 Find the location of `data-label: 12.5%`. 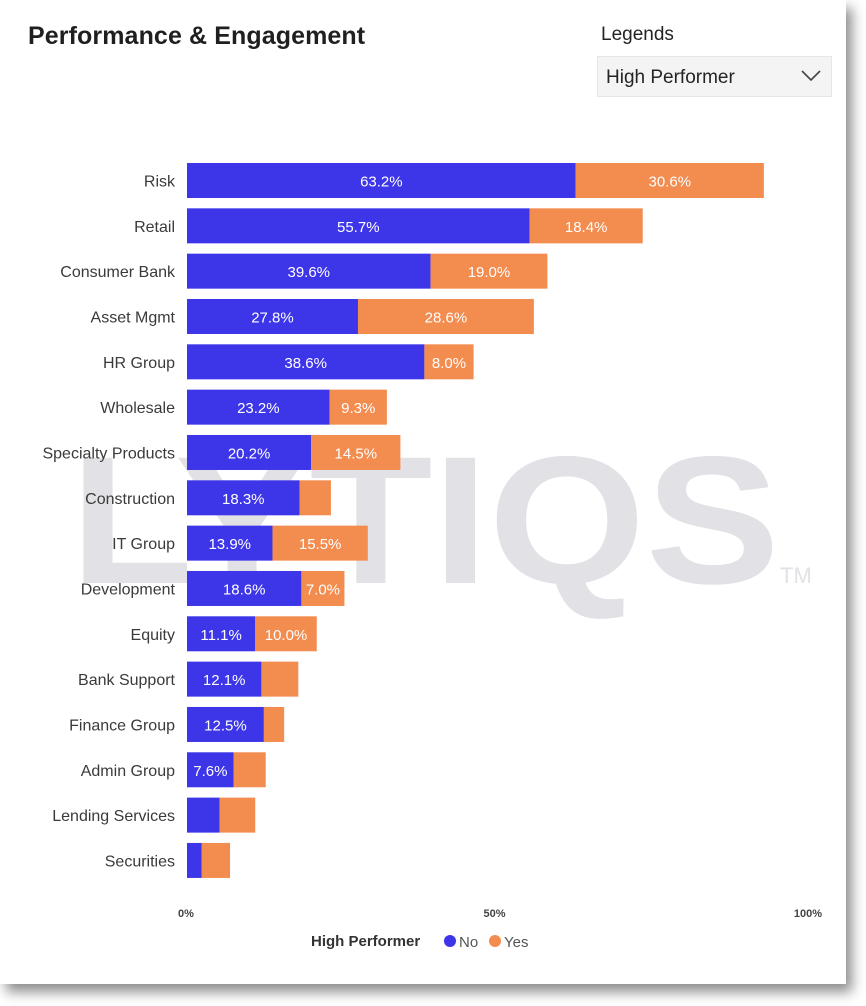

data-label: 12.5% is located at coordinates (225, 725).